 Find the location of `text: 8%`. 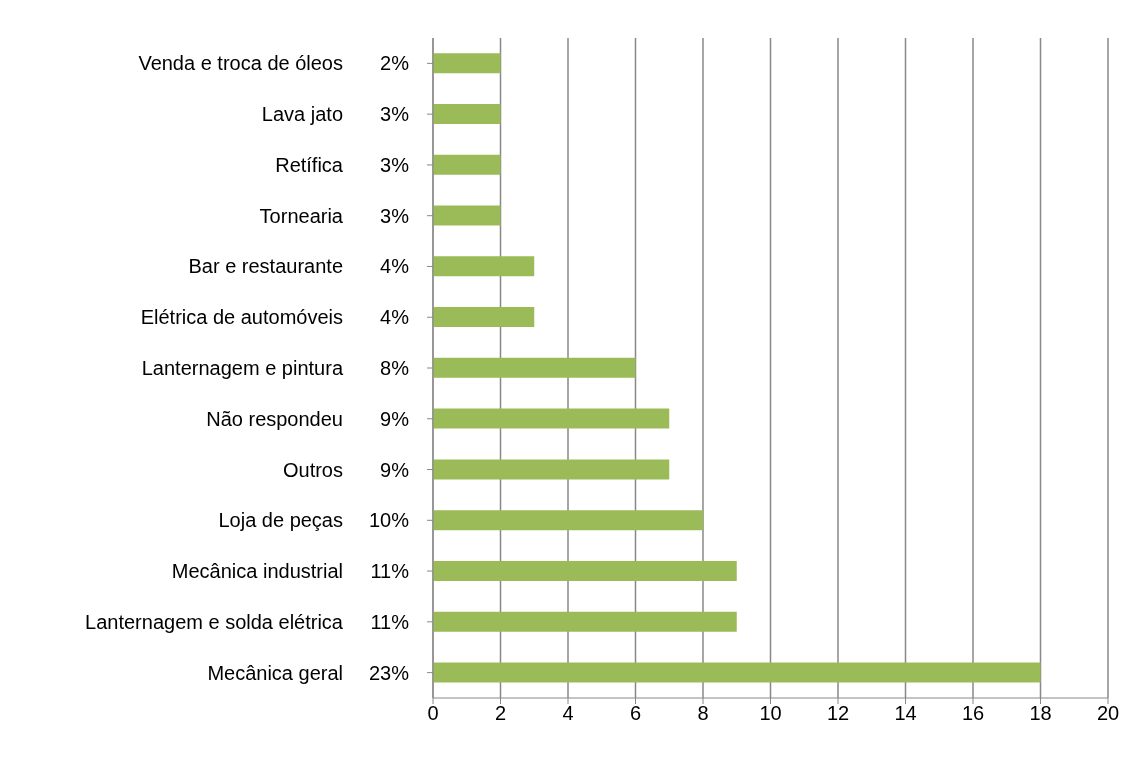

text: 8% is located at coordinates (395, 368).